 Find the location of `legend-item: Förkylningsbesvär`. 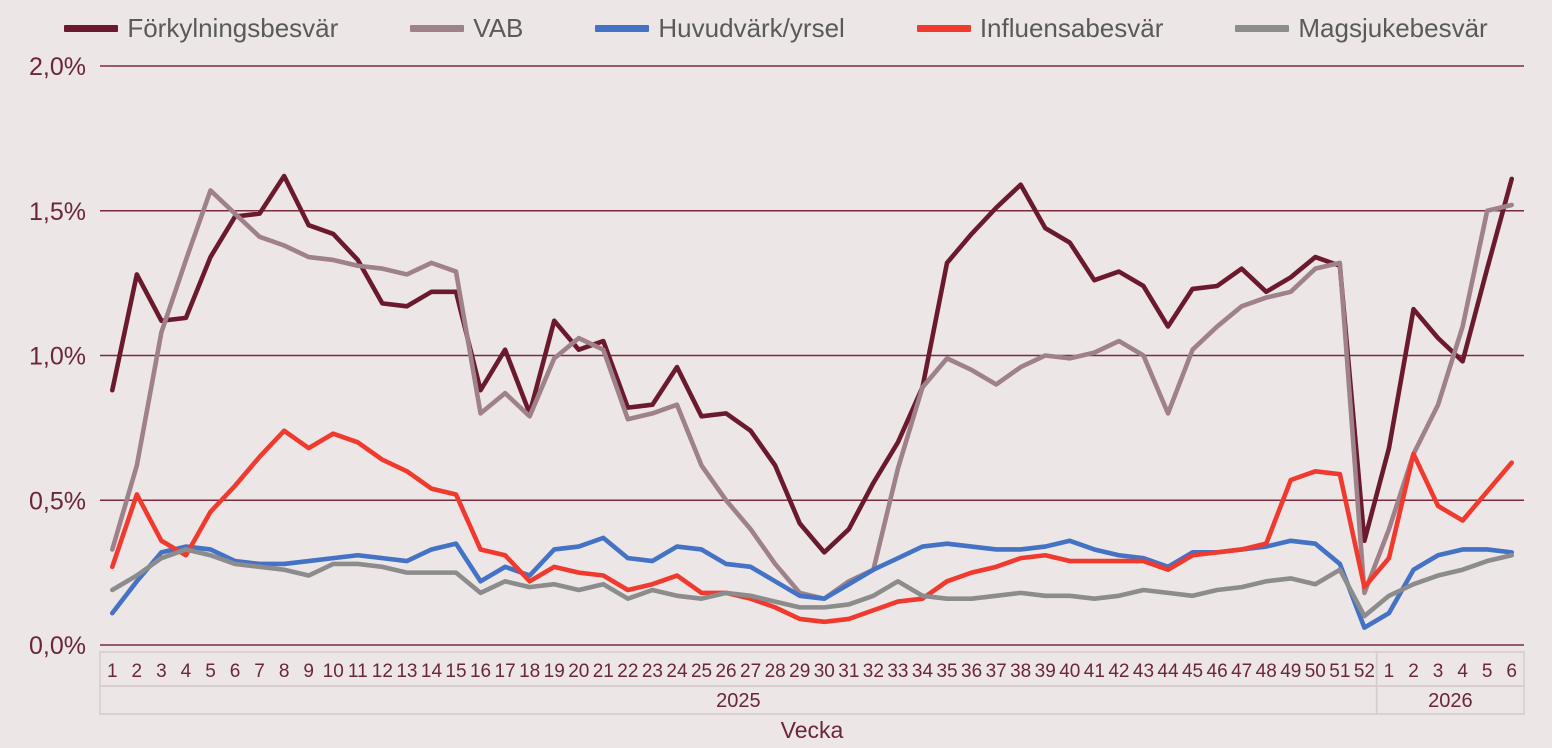

legend-item: Förkylningsbesvär is located at coordinates (201, 28).